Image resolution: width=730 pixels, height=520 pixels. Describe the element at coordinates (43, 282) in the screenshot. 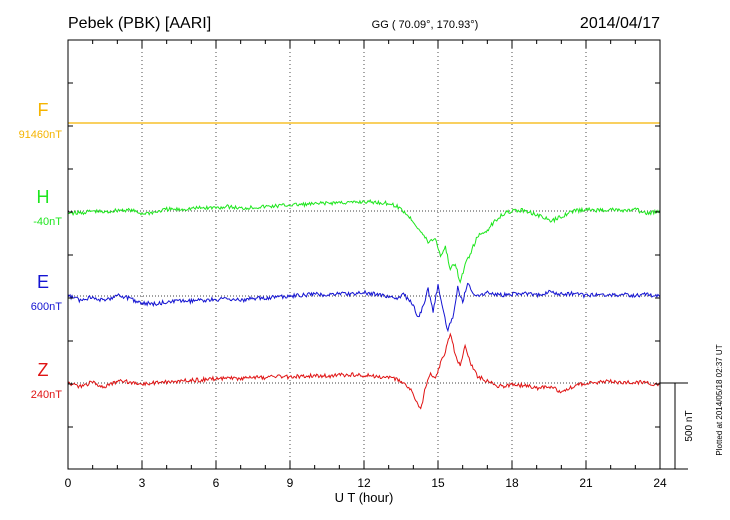

I see `series-name-e: E` at that location.